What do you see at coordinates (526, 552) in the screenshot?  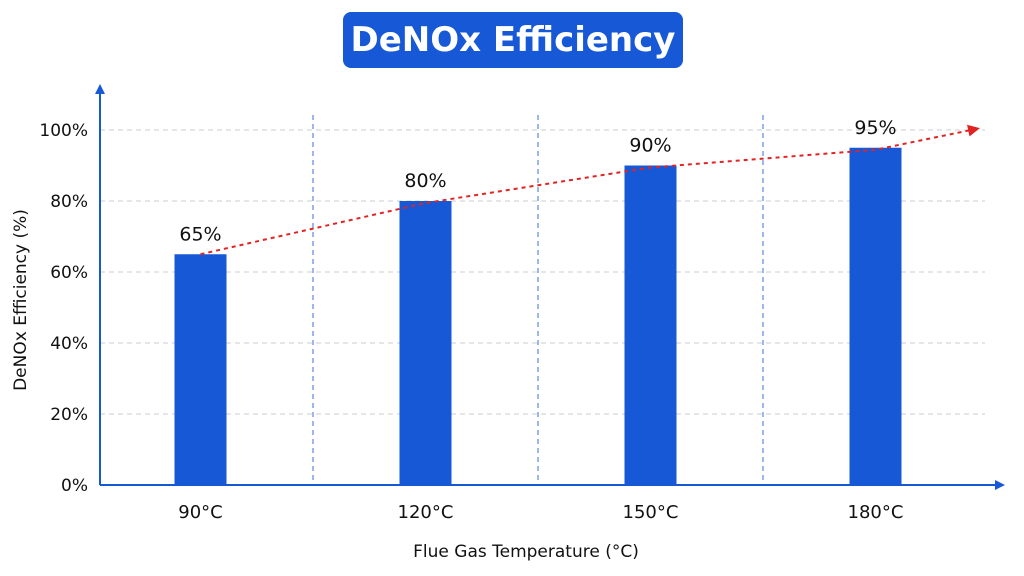 I see `x-axis-label: Flue Gas Temperature (°C)` at bounding box center [526, 552].